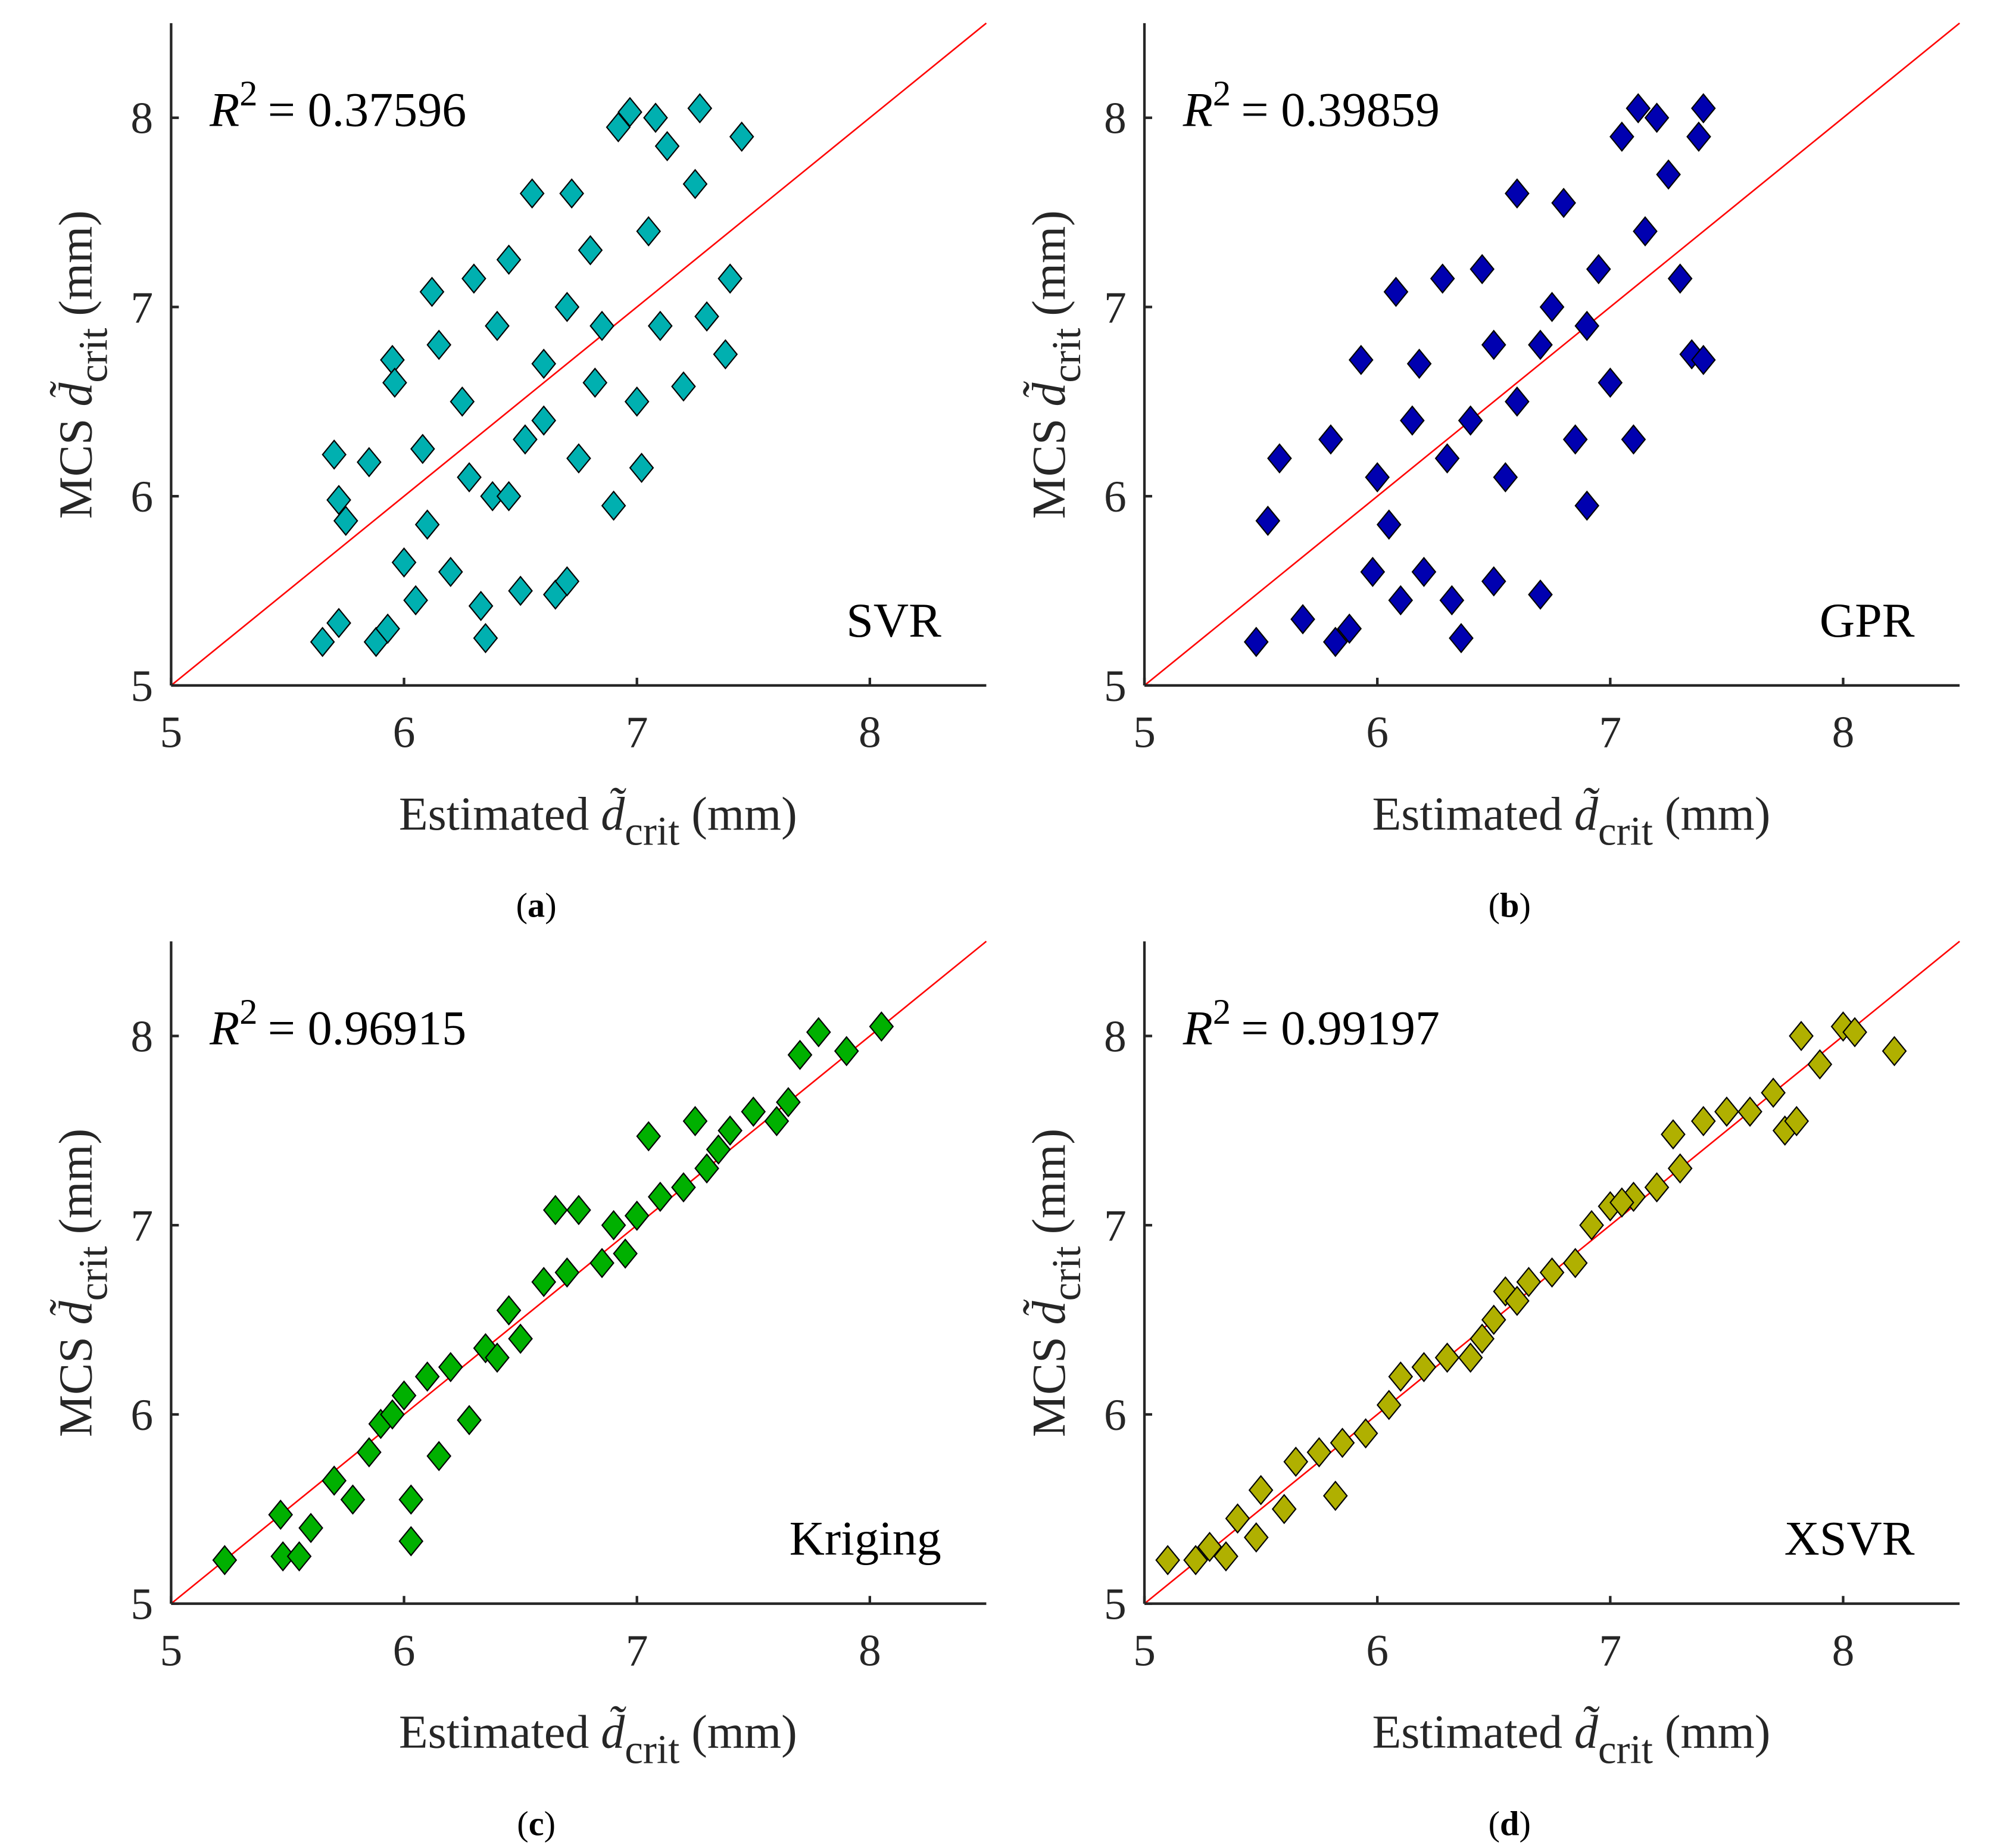 The width and height of the screenshot is (2006, 1848). I want to click on reference-line-y-equals-x, so click(1552, 354).